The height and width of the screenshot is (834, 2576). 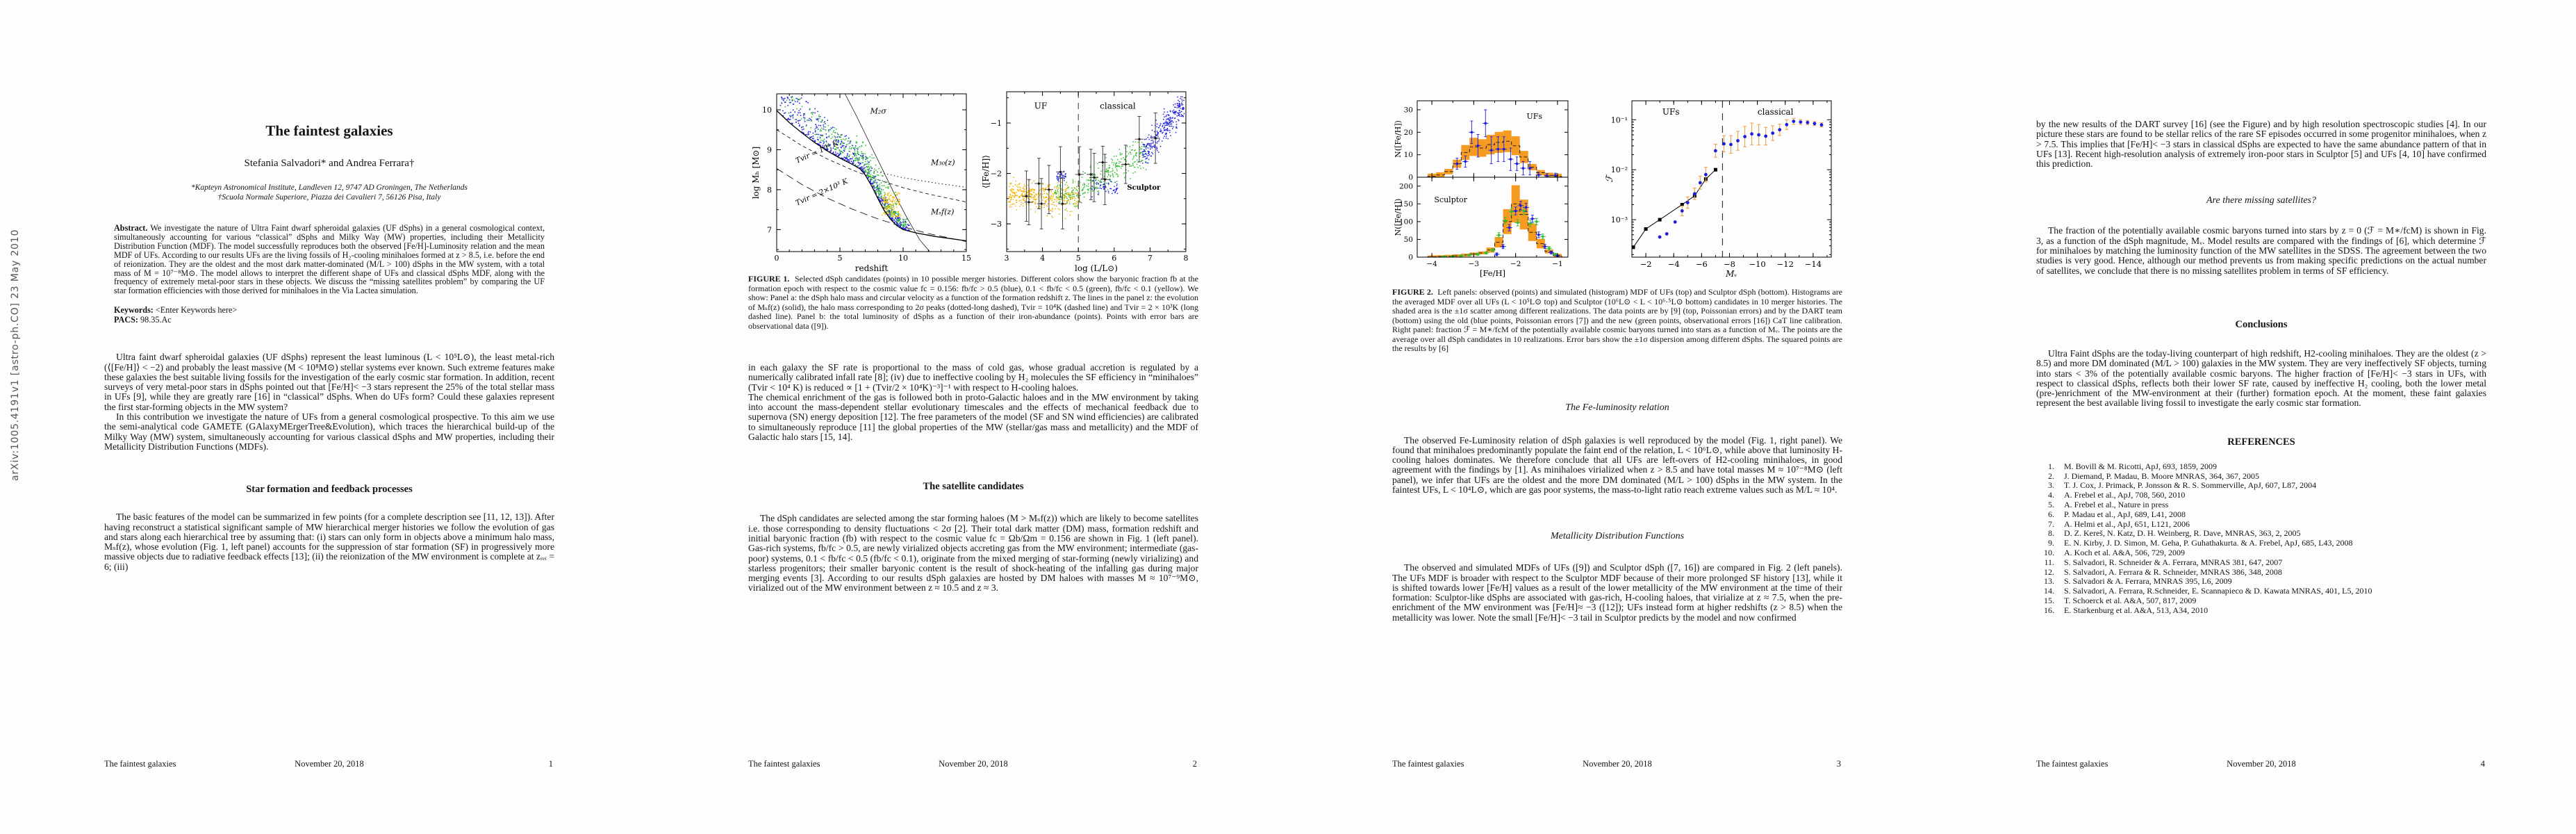 What do you see at coordinates (196, 310) in the screenshot?
I see `keywords-value: <Enter Keywords here>` at bounding box center [196, 310].